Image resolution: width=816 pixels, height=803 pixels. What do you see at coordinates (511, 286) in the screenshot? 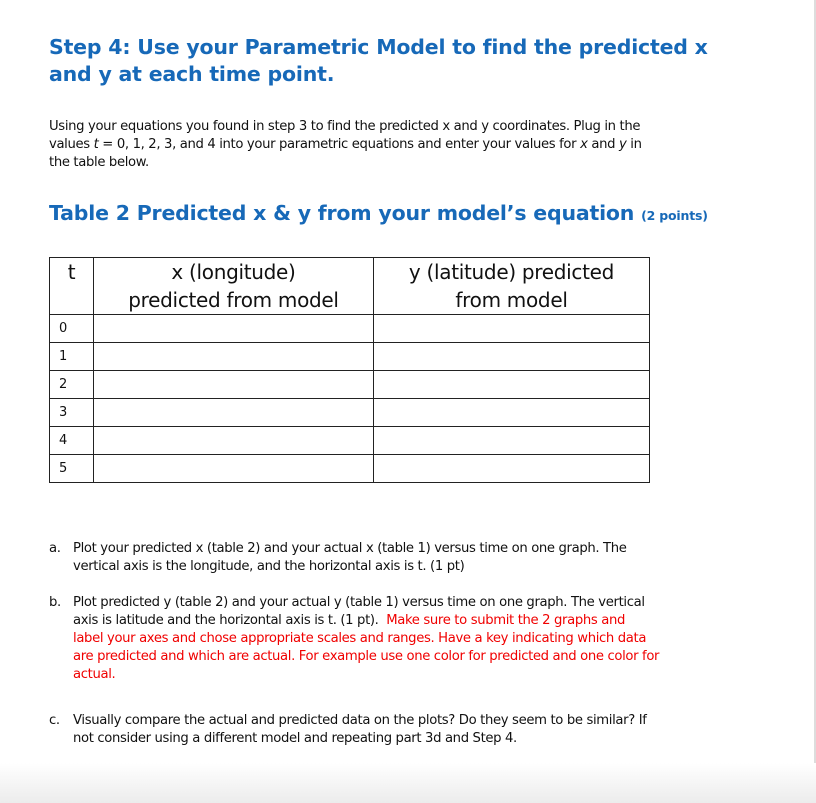
I see `header-y: y (latitude) predicted from model` at bounding box center [511, 286].